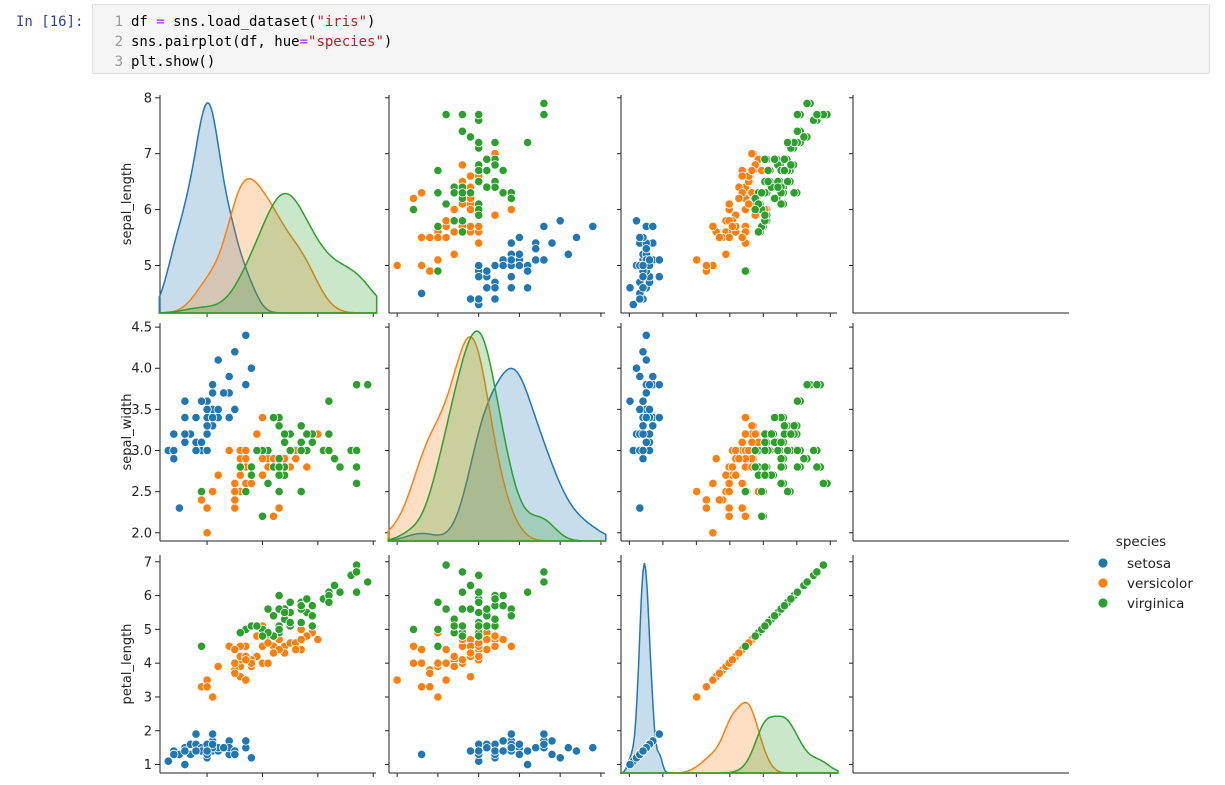 The image size is (1225, 785). What do you see at coordinates (215, 42) in the screenshot?
I see `code-token: sns.pairplot(df, hue` at bounding box center [215, 42].